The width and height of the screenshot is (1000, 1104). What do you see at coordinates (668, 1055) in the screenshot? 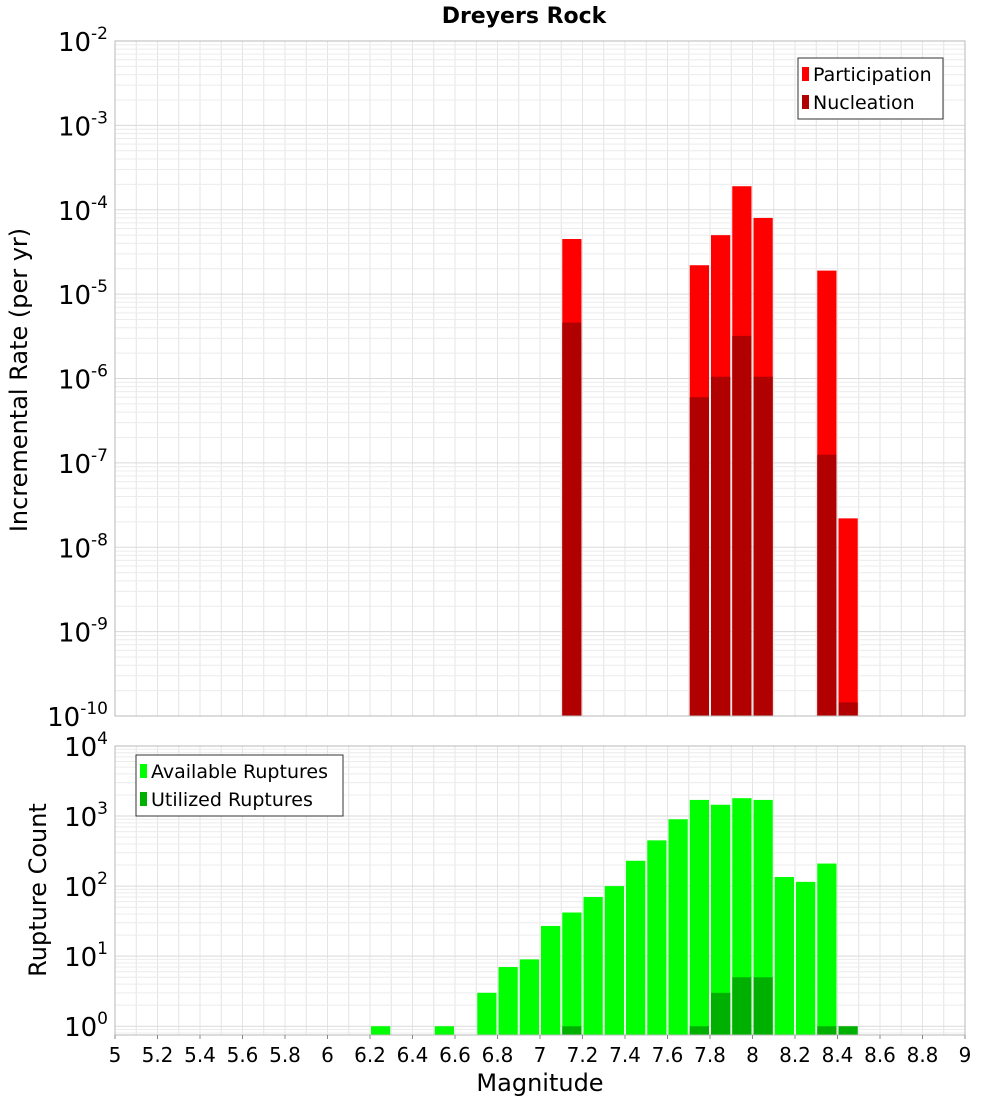
I see `x-tick-label: 7.6` at bounding box center [668, 1055].